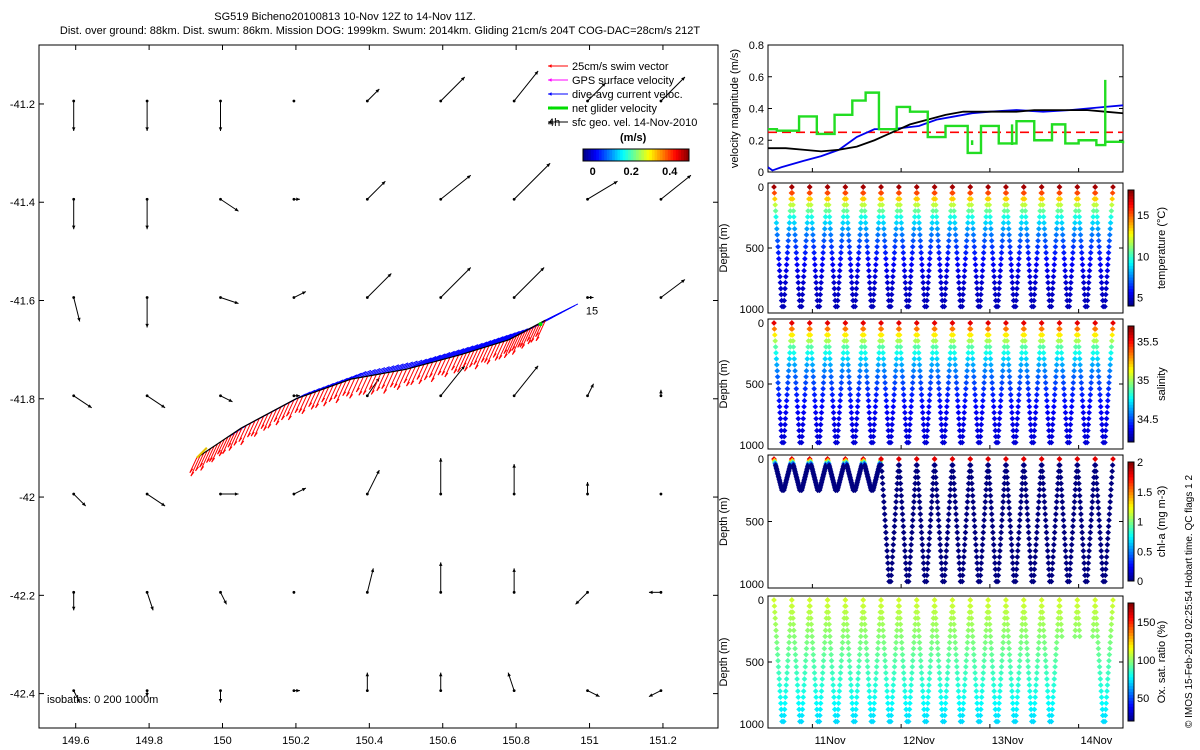 This screenshot has width=1200, height=750. Describe the element at coordinates (27, 498) in the screenshot. I see `map-y-tick-label: -42` at that location.